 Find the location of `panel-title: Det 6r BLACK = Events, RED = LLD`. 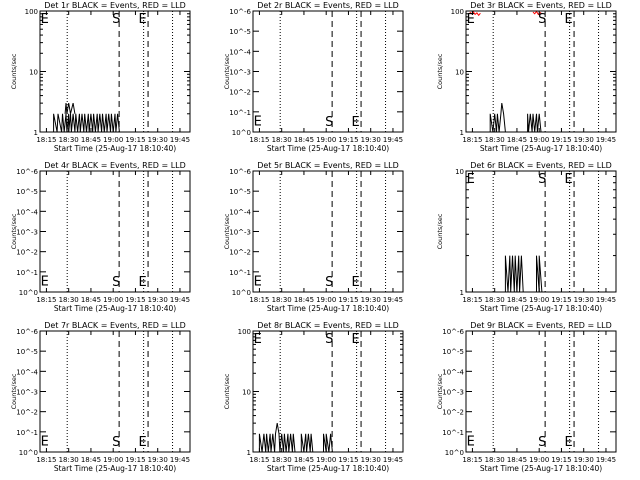

panel-title: Det 6r BLACK = Events, RED = LLD is located at coordinates (541, 165).